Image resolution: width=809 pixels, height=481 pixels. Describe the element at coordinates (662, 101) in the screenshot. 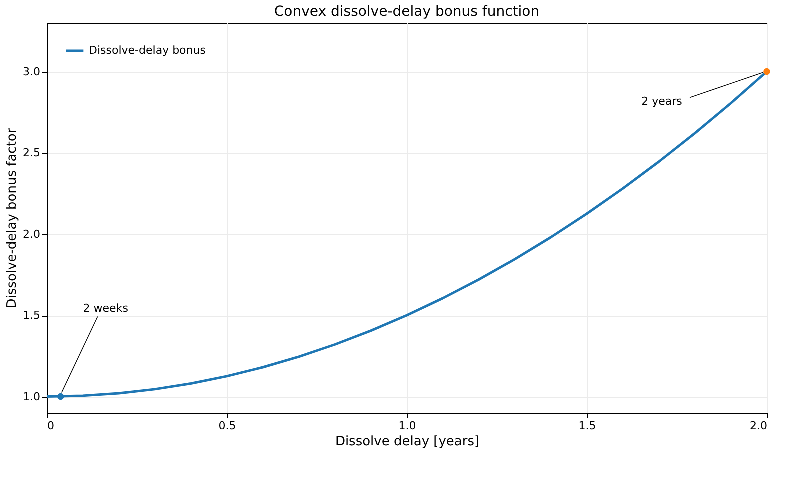

I see `annotation: 2 years` at that location.